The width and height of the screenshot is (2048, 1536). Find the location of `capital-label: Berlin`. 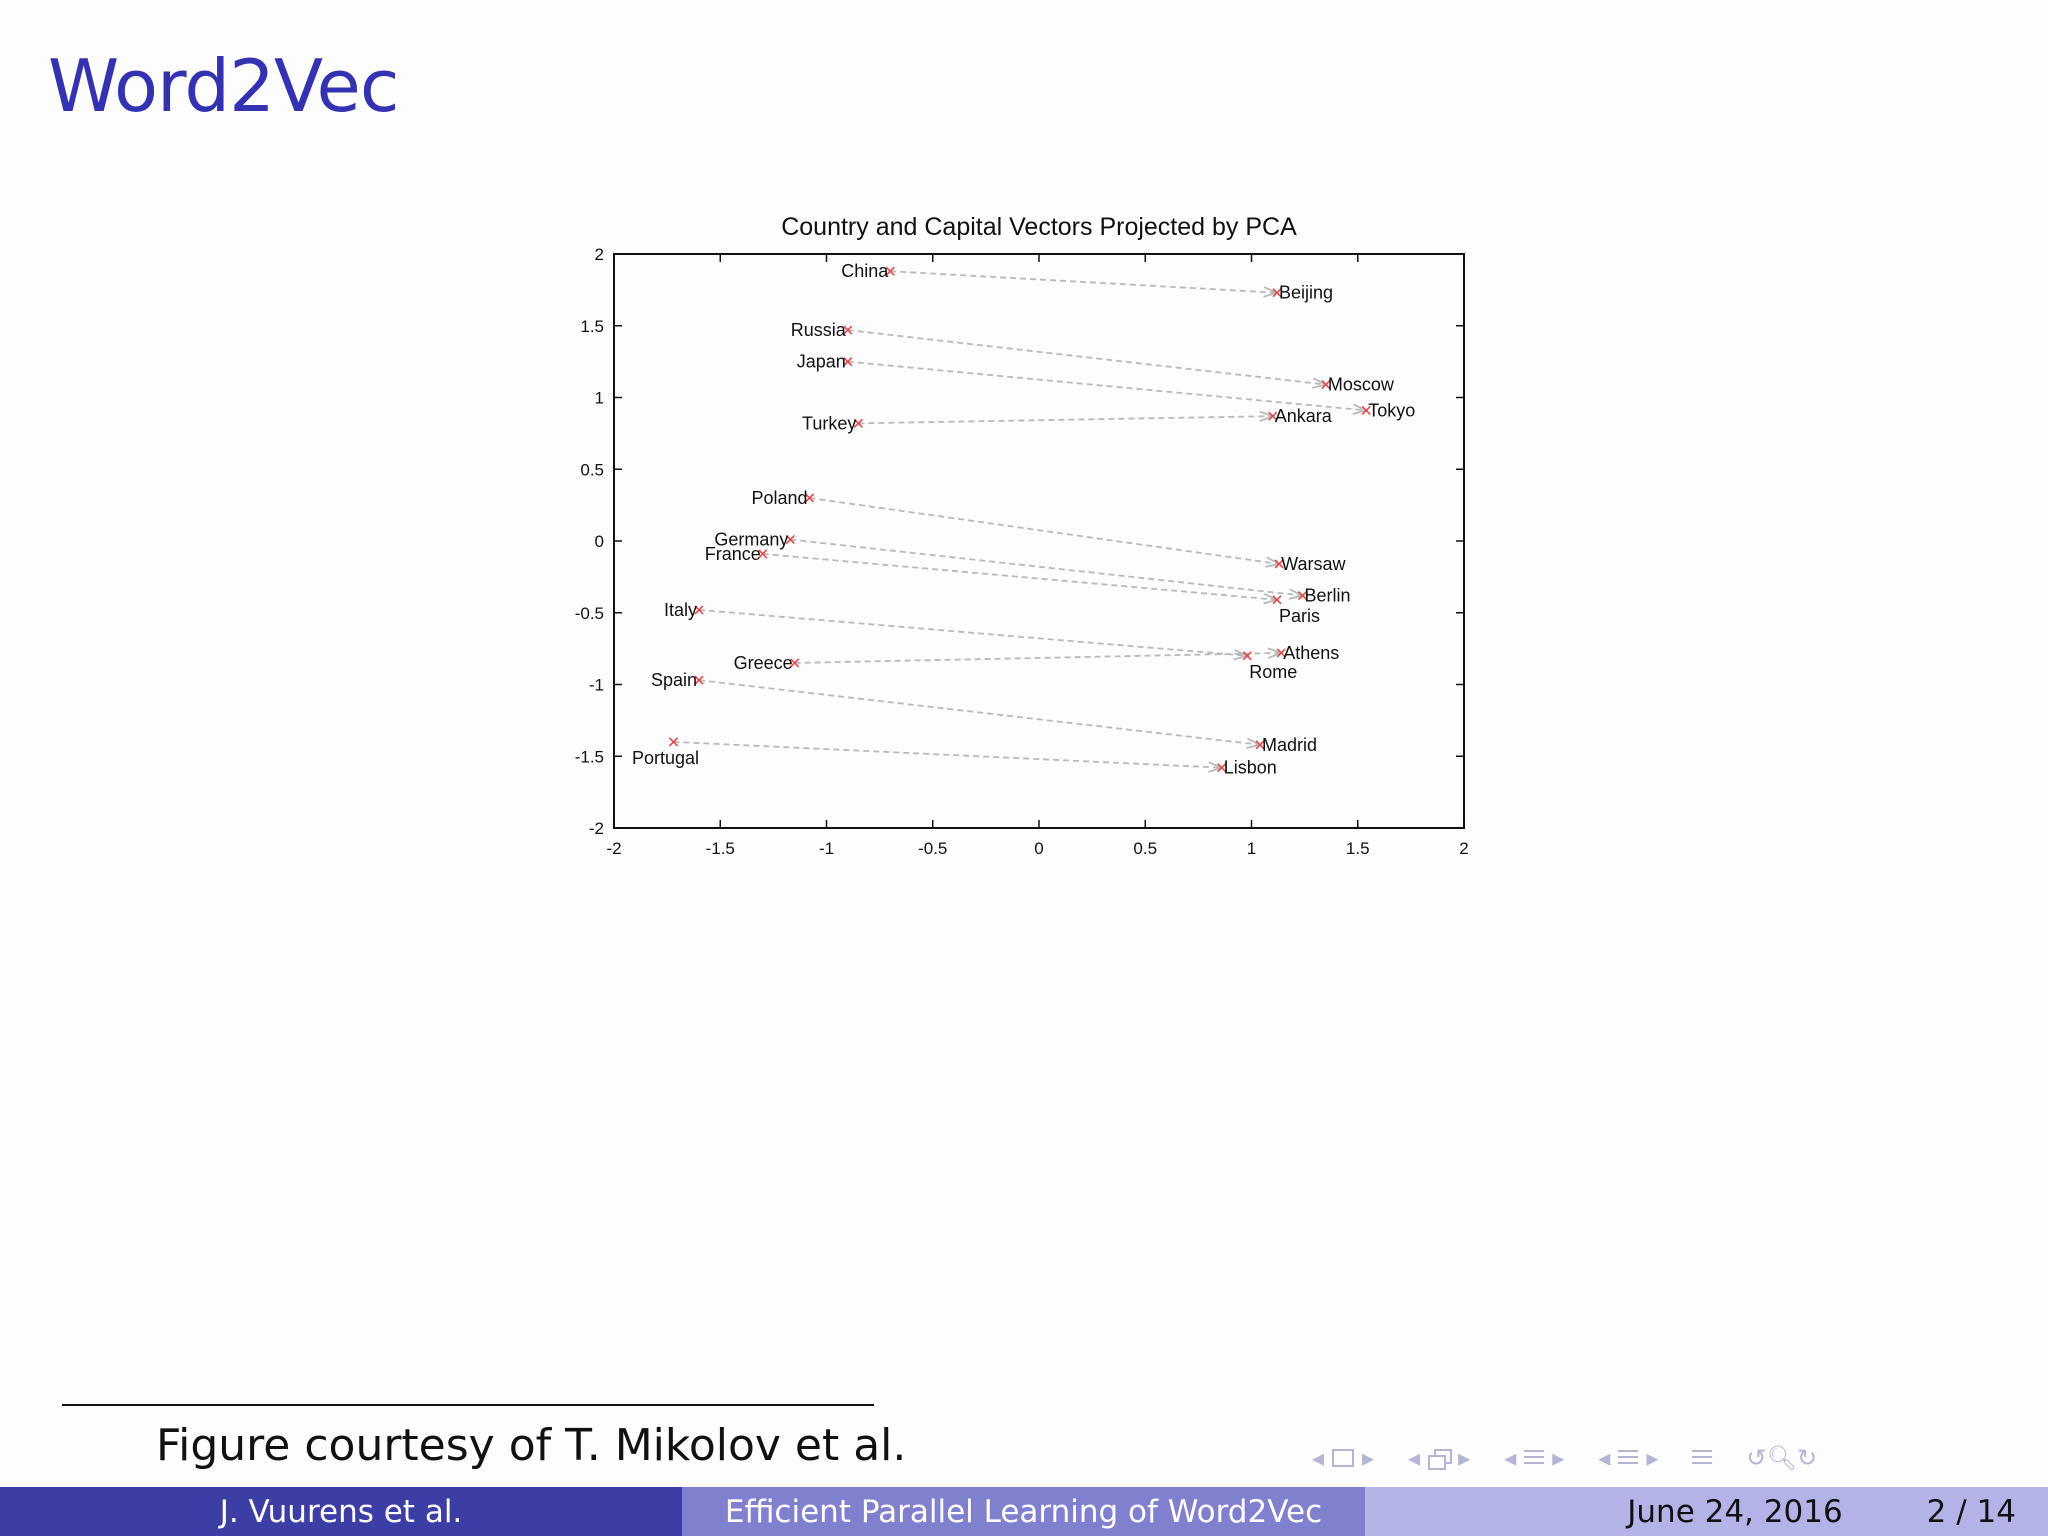

capital-label: Berlin is located at coordinates (1328, 596).